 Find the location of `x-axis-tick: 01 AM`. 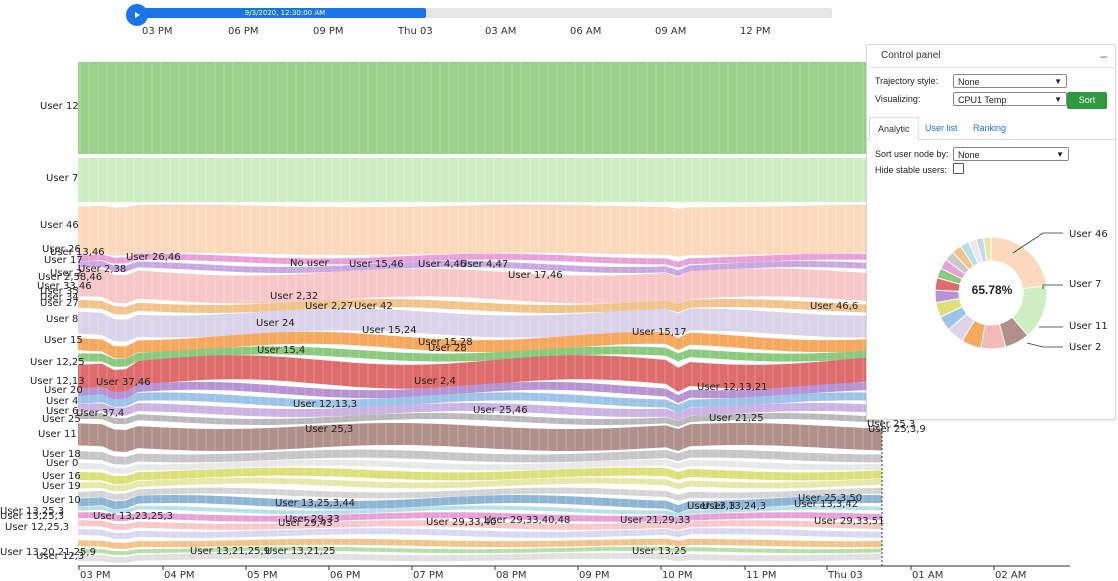

x-axis-tick: 01 AM is located at coordinates (928, 575).